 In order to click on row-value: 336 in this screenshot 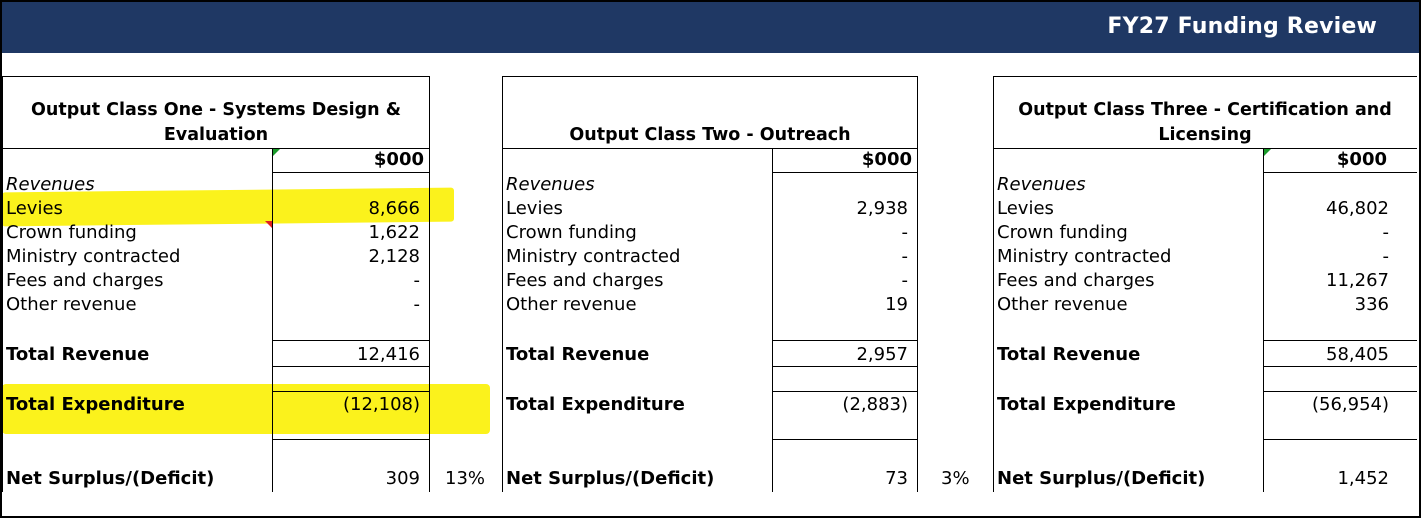, I will do `click(1371, 304)`.